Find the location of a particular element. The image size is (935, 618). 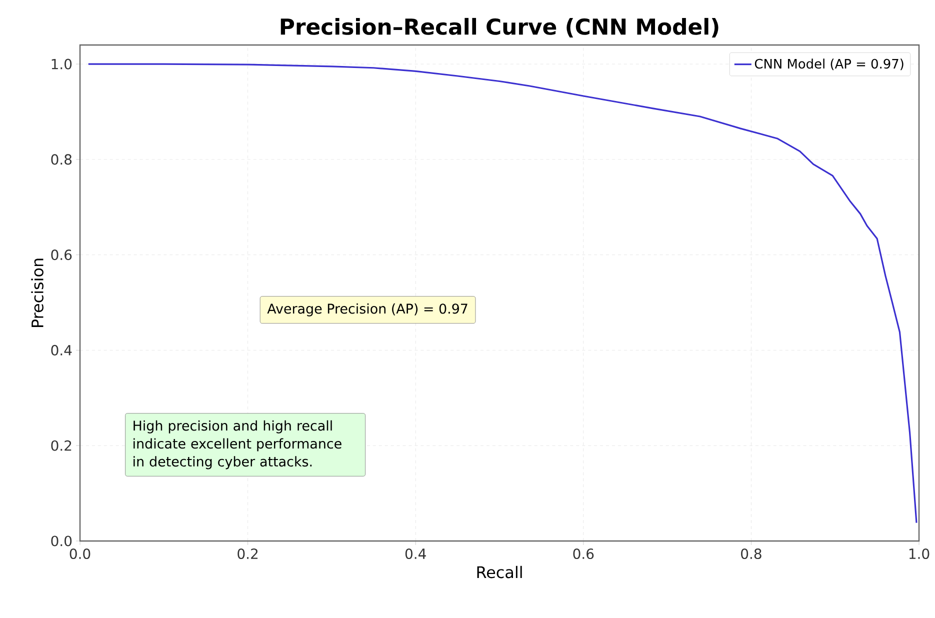

x-axis-title: Recall is located at coordinates (499, 572).